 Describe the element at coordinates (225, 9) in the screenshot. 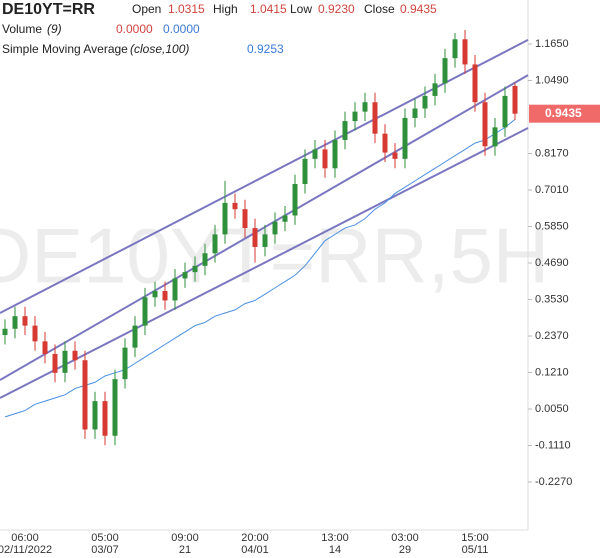

I see `label: High` at that location.